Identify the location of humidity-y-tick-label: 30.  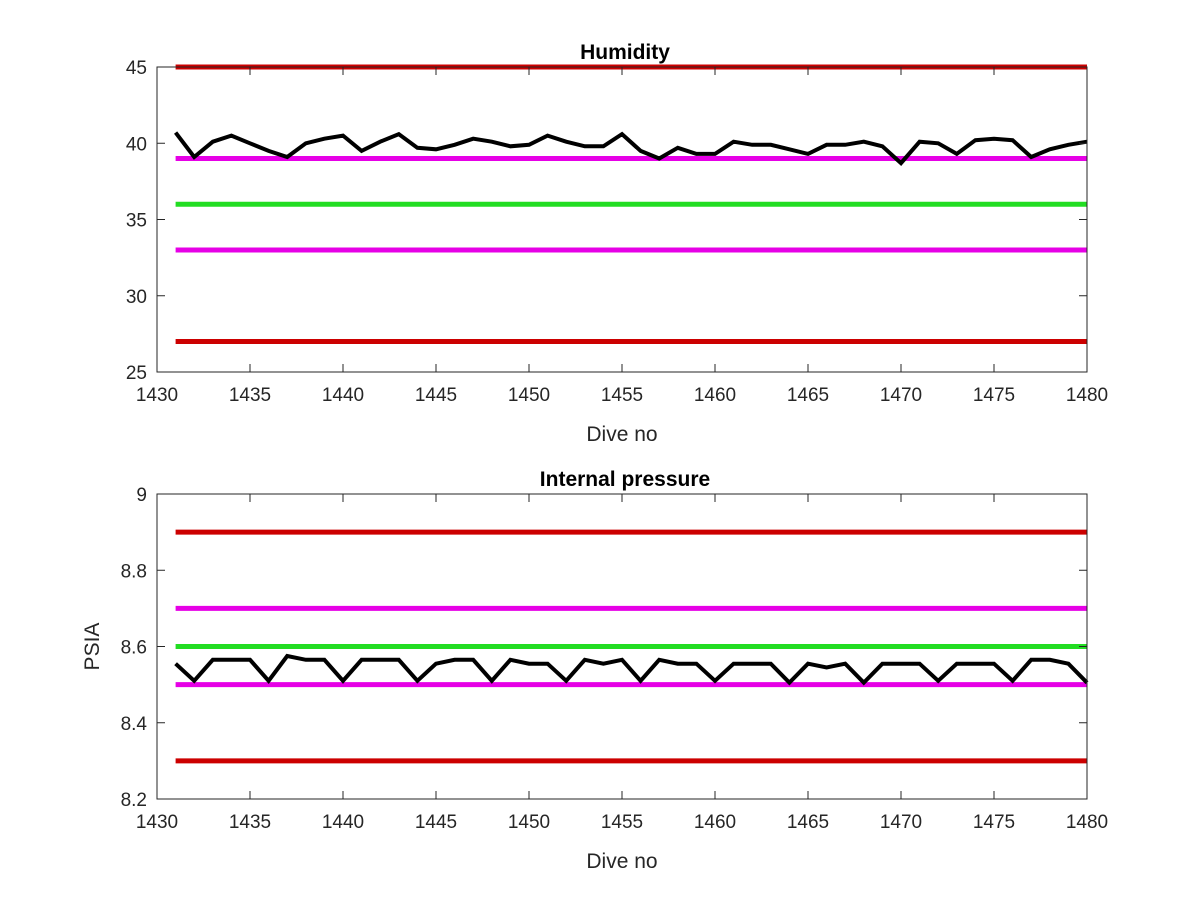
(136, 297).